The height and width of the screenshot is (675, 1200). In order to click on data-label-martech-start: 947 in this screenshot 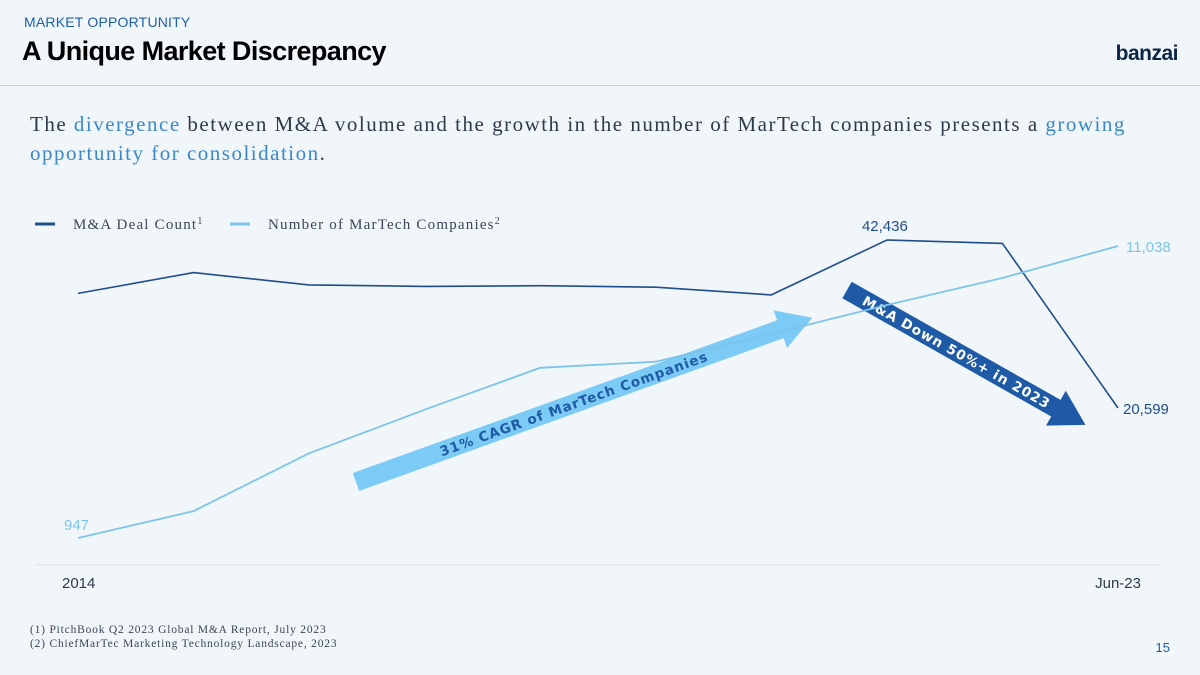, I will do `click(76, 525)`.